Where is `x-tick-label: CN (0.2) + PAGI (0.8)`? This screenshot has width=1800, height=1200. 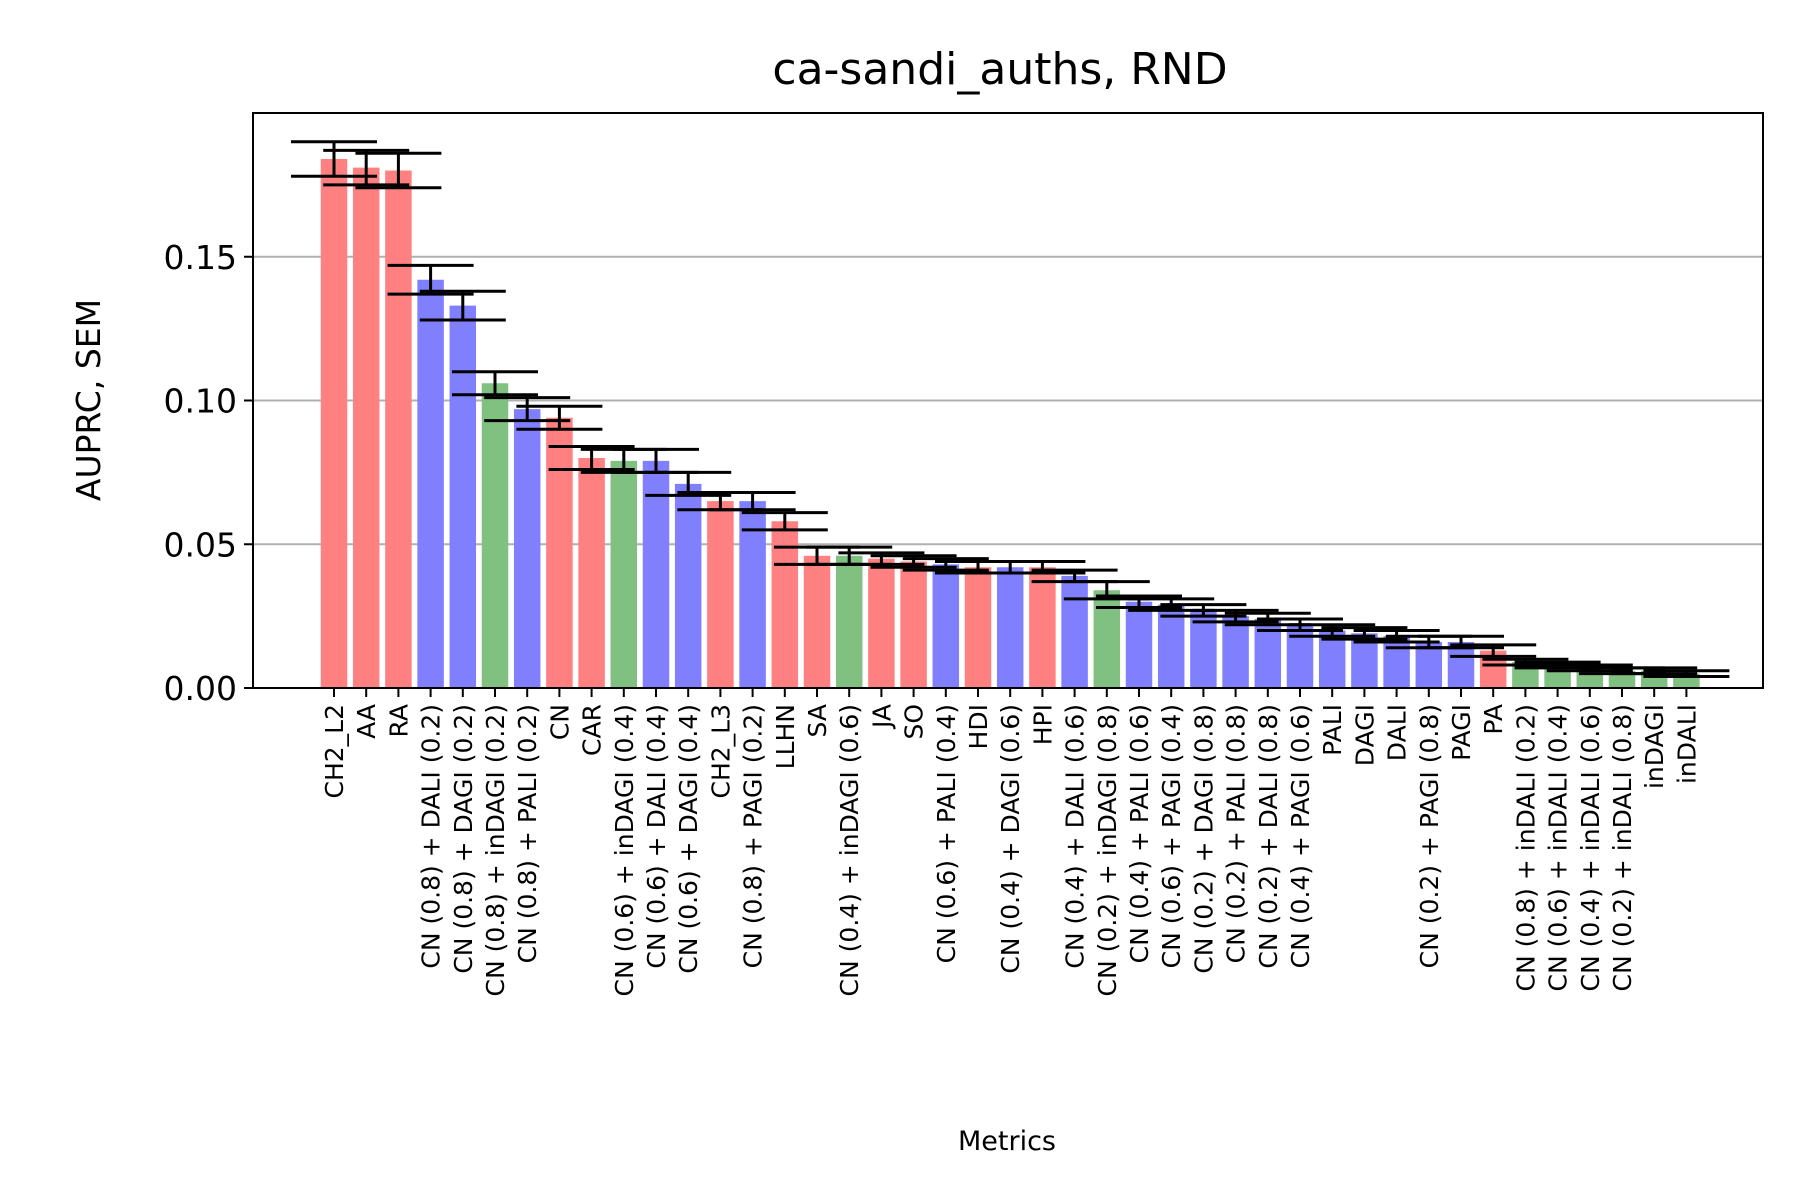 x-tick-label: CN (0.2) + PAGI (0.8) is located at coordinates (1429, 836).